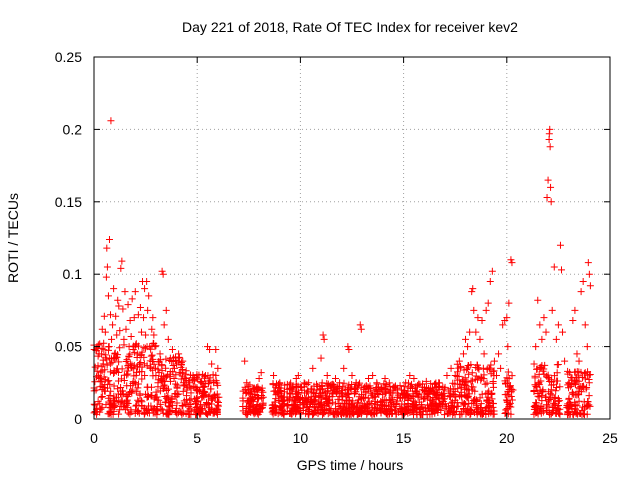 The height and width of the screenshot is (480, 640). Describe the element at coordinates (13, 238) in the screenshot. I see `y-axis-label: ROTI / TECUs` at that location.